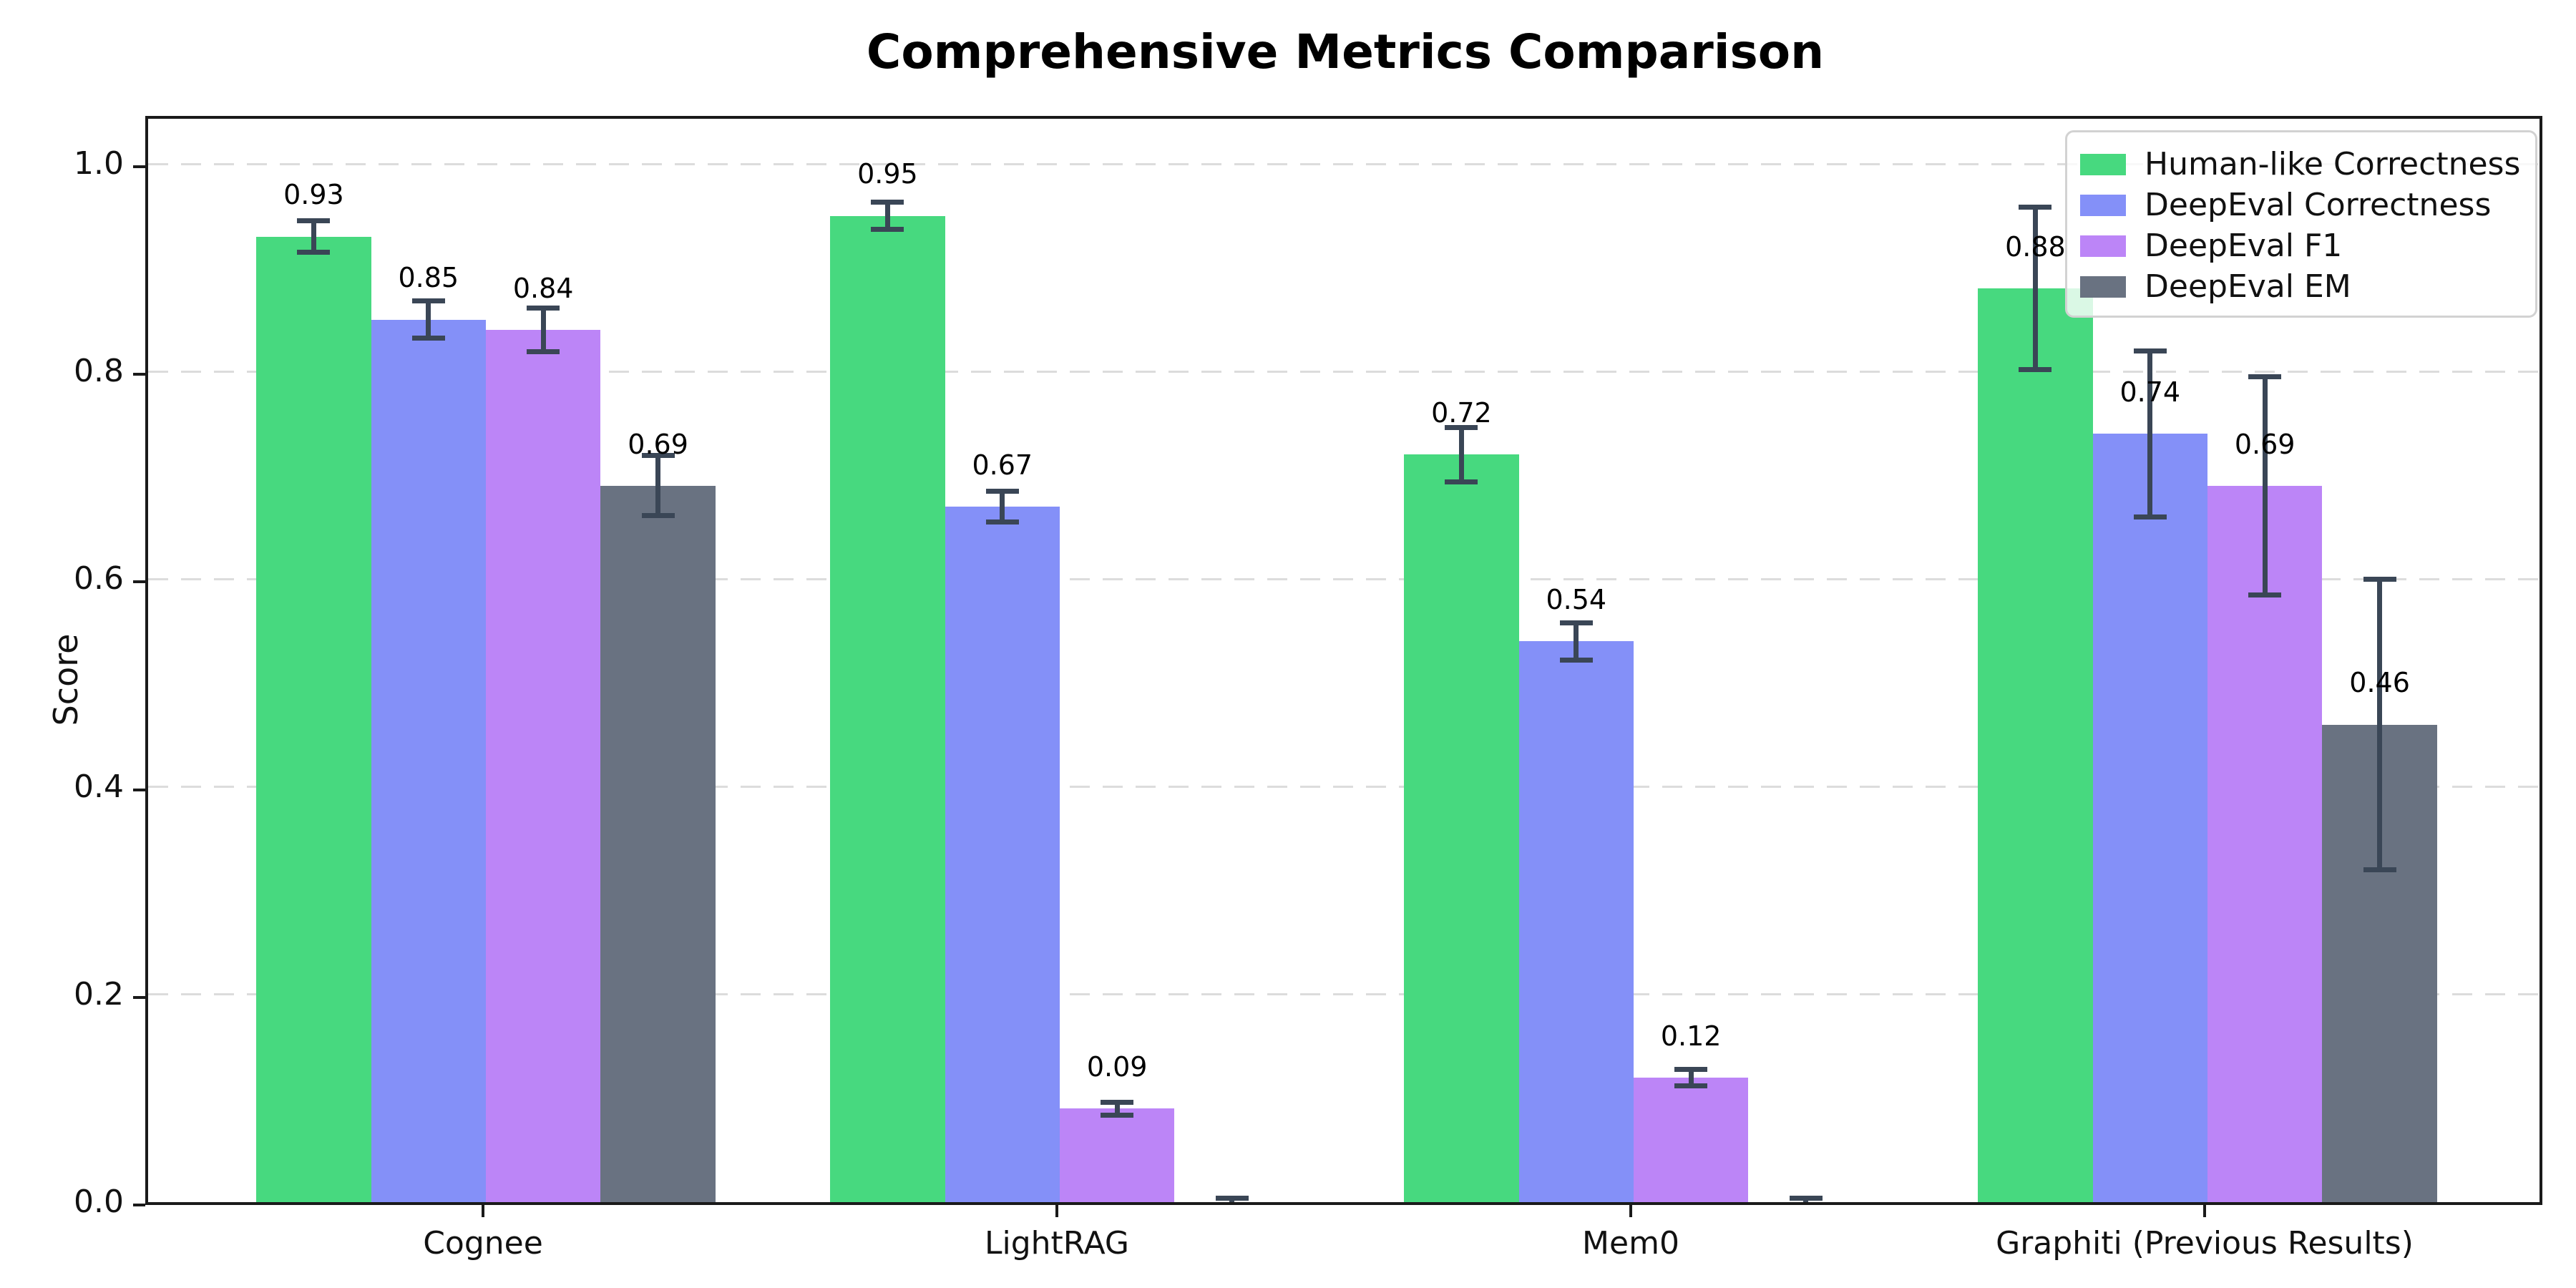 The image size is (2576, 1288). Describe the element at coordinates (2301, 286) in the screenshot. I see `legend-item-deepeval-em: DeepEval EM` at that location.